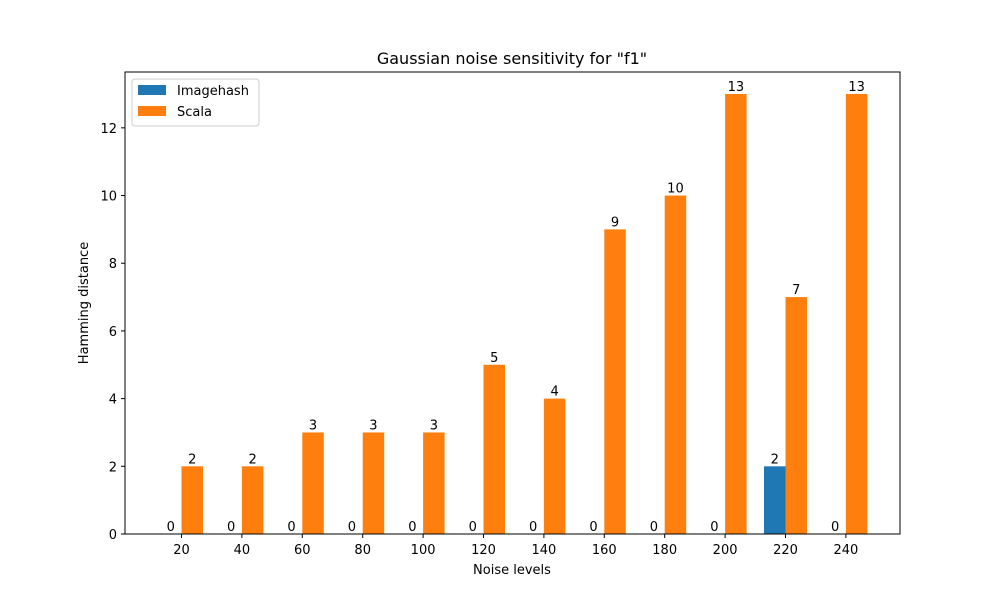 This screenshot has width=1000, height=600. I want to click on y-tick-label-6: 6, so click(113, 332).